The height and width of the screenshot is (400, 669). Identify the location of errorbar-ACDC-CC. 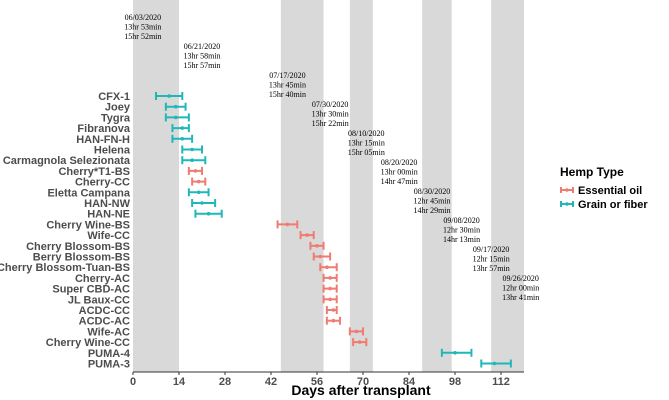
(331, 310).